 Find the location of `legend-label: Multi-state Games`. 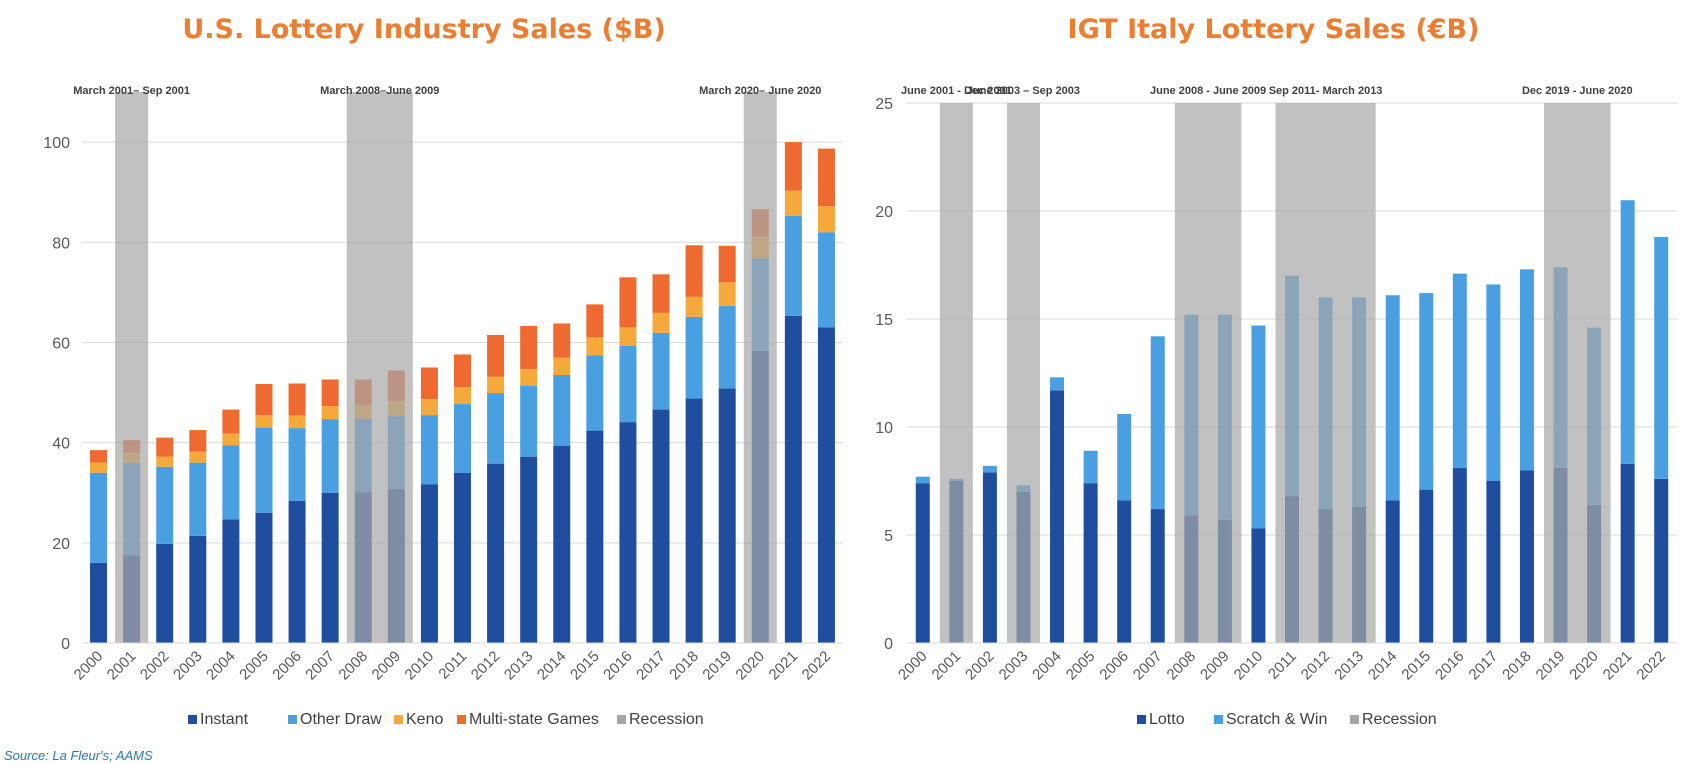

legend-label: Multi-state Games is located at coordinates (534, 719).